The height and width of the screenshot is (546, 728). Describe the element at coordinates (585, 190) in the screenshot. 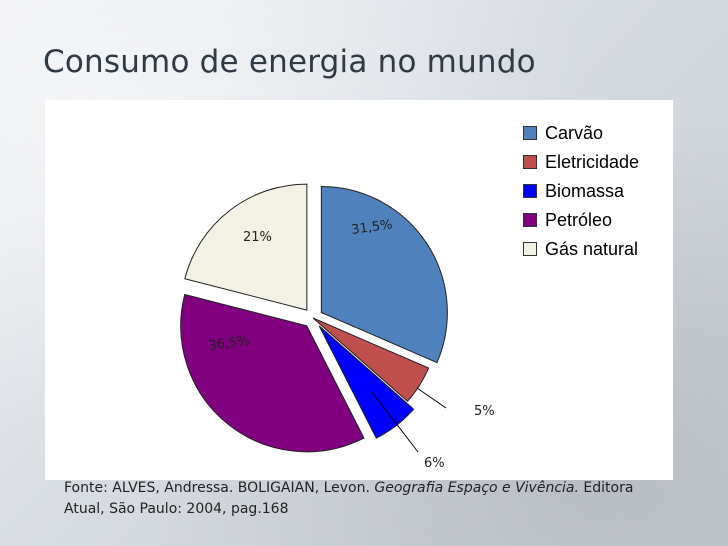

I see `legend-label: Biomassa` at that location.